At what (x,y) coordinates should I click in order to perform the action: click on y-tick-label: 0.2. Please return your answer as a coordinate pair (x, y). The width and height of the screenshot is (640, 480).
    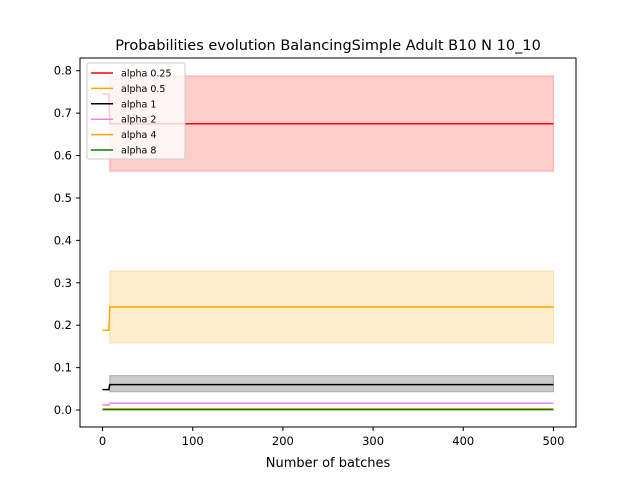
    Looking at the image, I should click on (63, 325).